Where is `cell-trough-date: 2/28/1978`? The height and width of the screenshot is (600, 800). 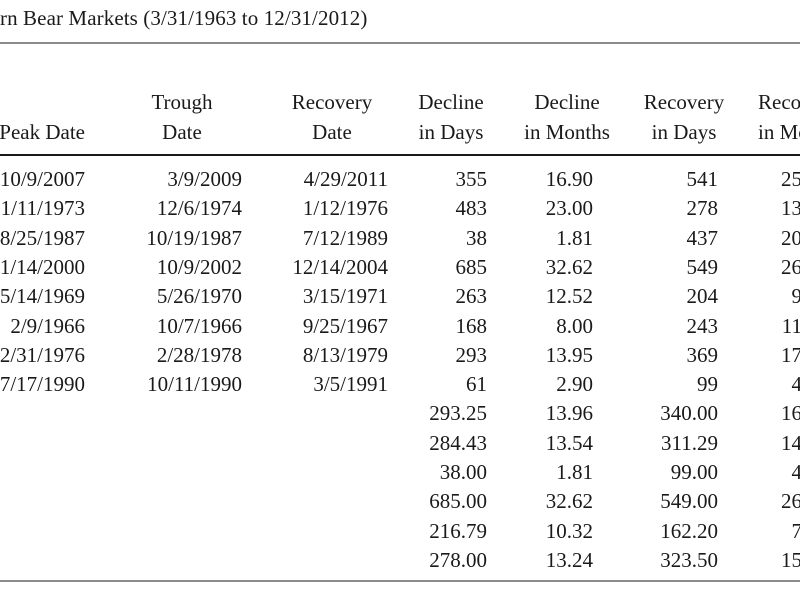 cell-trough-date: 2/28/1978 is located at coordinates (199, 354).